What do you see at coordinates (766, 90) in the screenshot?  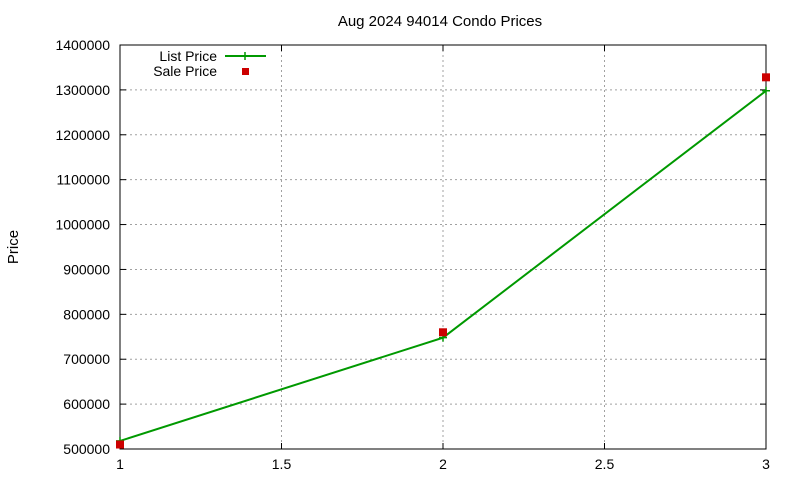 I see `list-price-point` at bounding box center [766, 90].